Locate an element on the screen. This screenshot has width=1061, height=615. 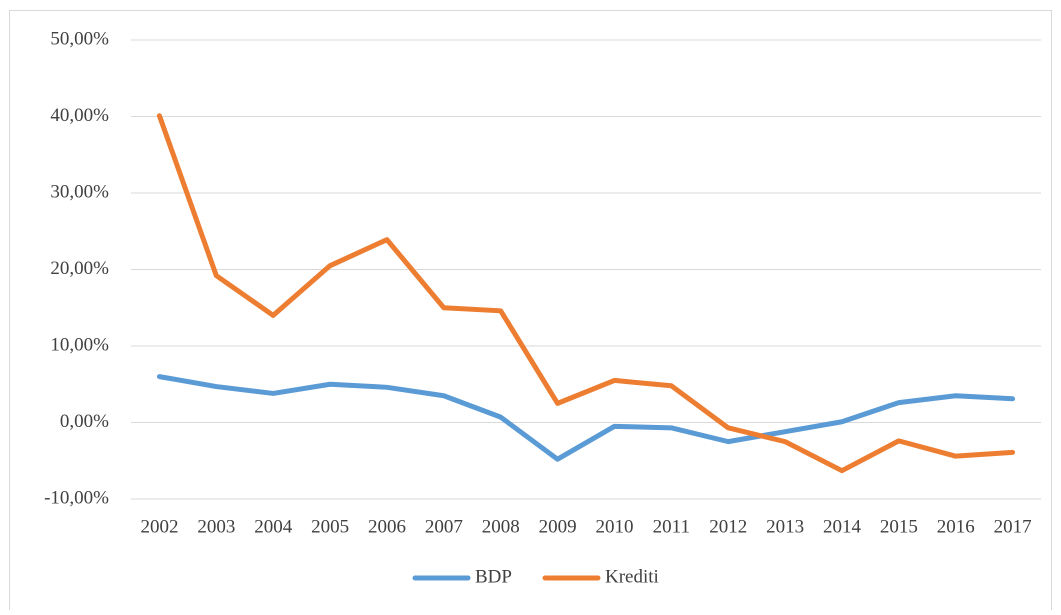
x-tick-label: 2013 is located at coordinates (785, 526).